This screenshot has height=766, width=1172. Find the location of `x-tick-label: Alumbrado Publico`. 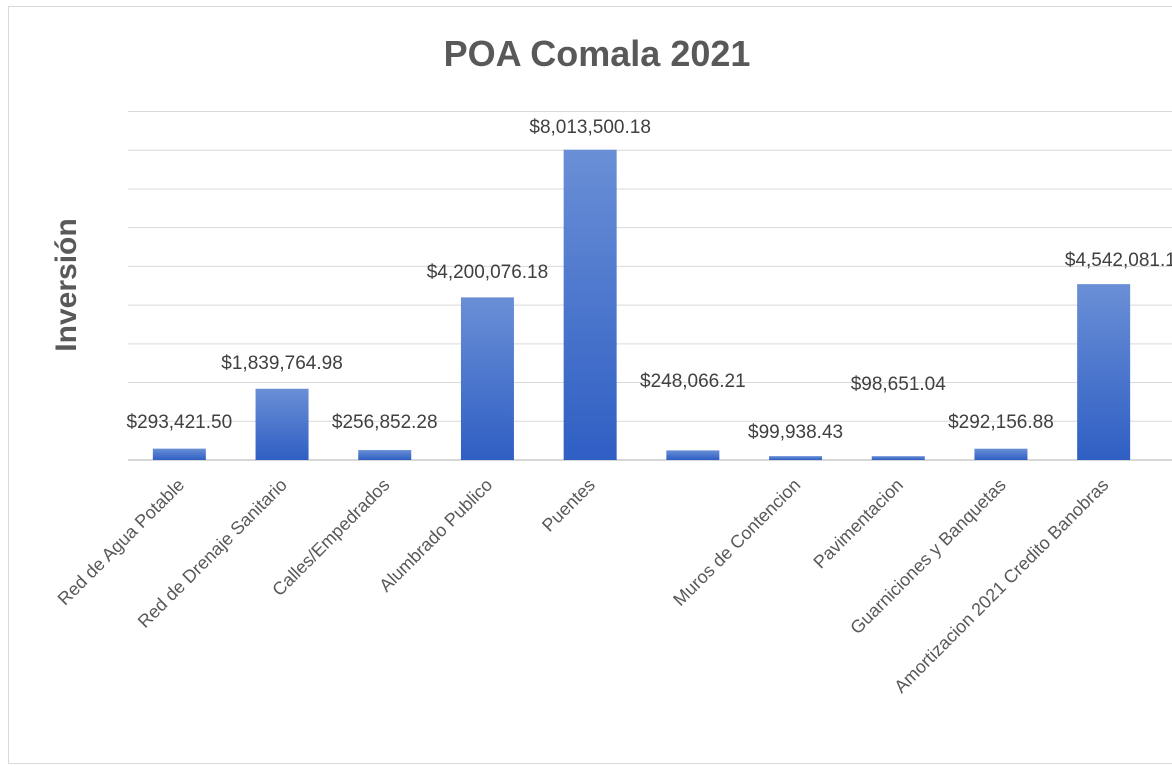

x-tick-label: Alumbrado Publico is located at coordinates (435, 535).